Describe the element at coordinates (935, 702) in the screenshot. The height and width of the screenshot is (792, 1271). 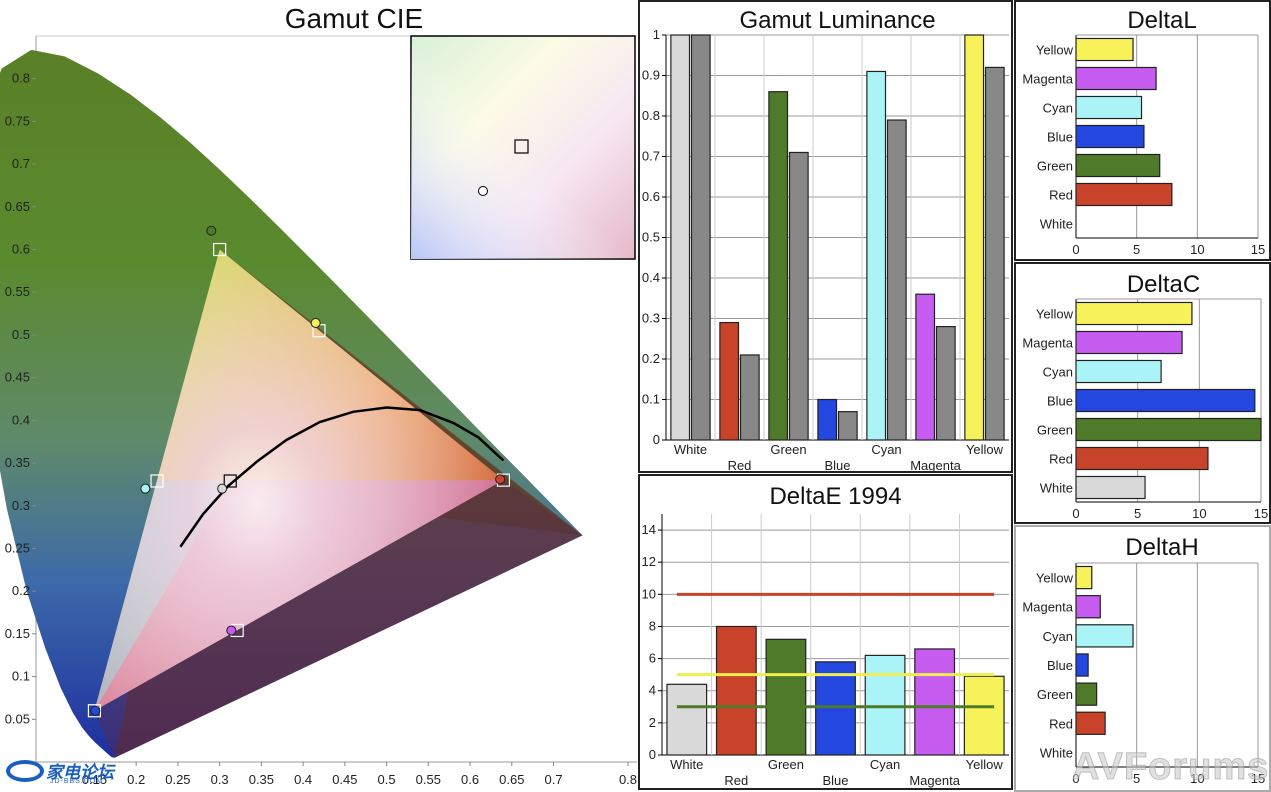
I see `deltae-bar-magenta` at that location.